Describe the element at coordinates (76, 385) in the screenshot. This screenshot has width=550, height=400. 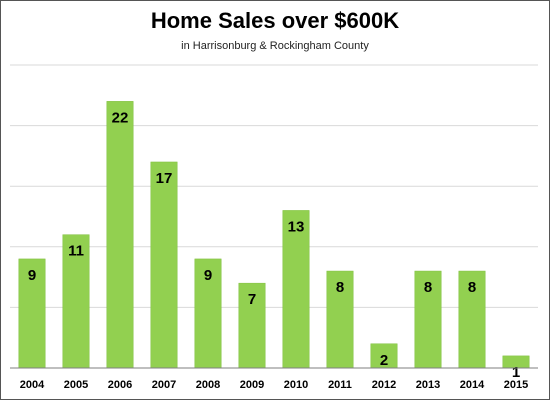
I see `x-tick-label: 2005` at that location.